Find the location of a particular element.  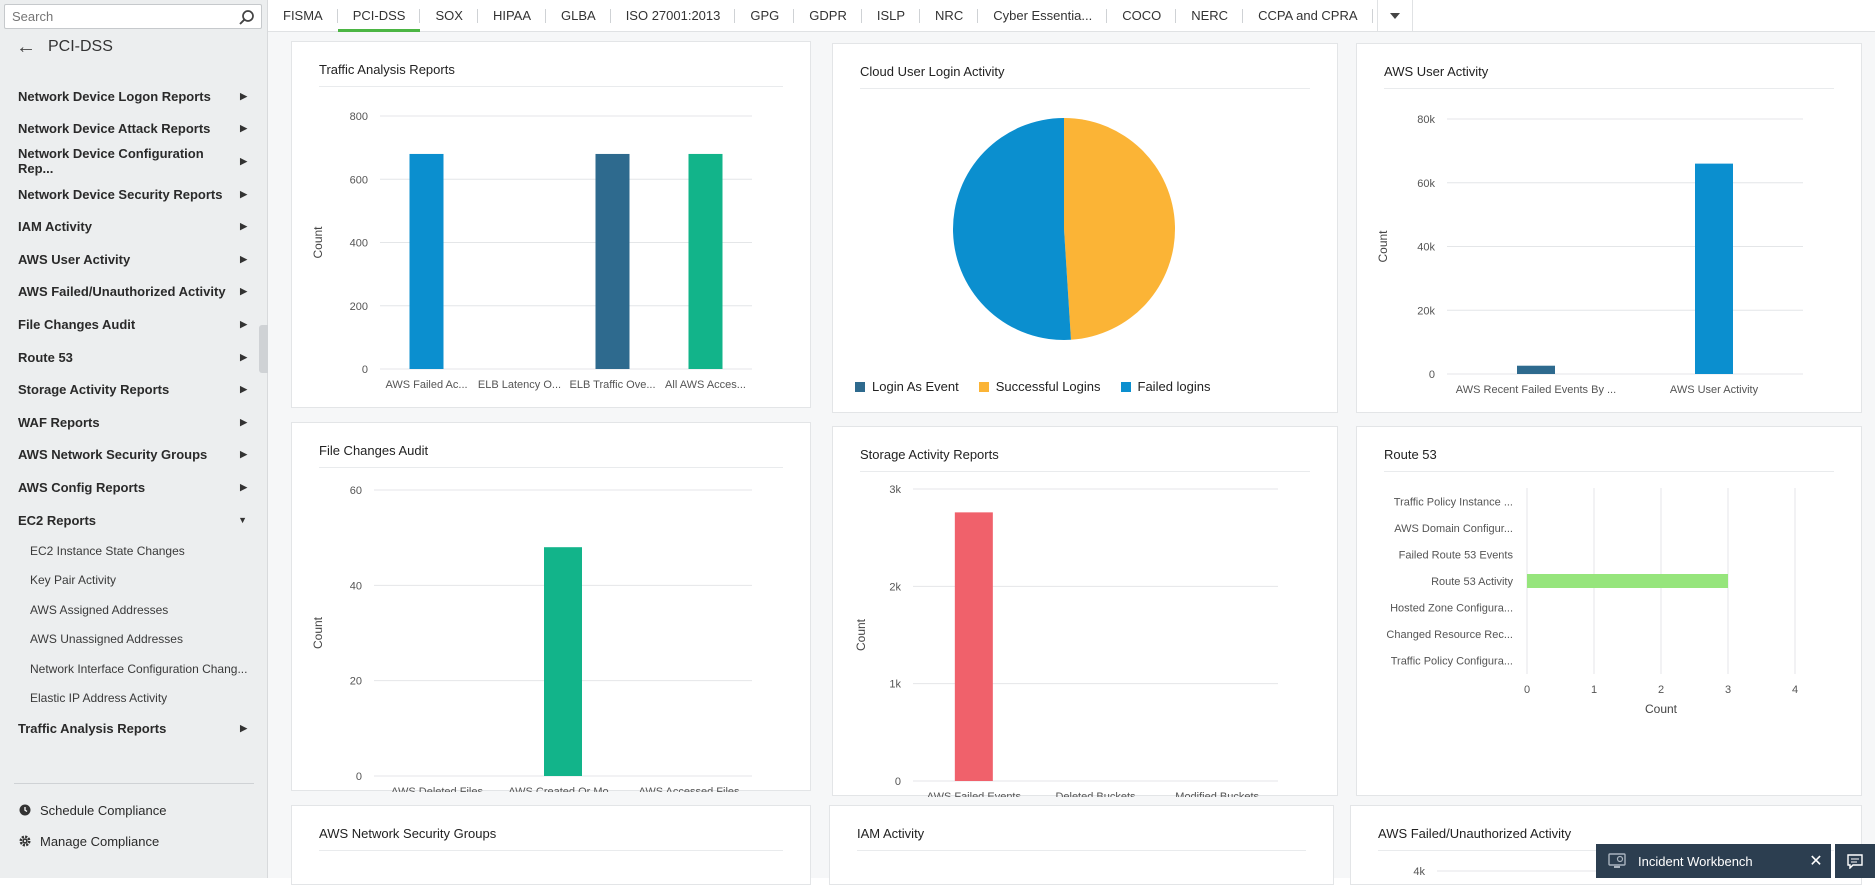

y-tick-label: 4k is located at coordinates (1419, 872).